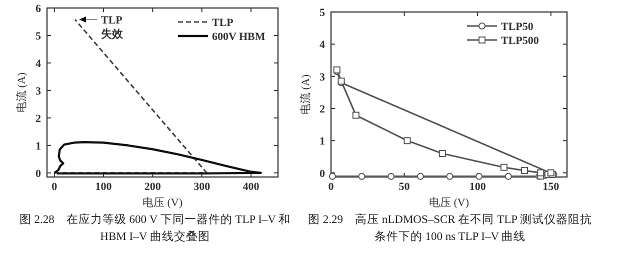 Image resolution: width=617 pixels, height=260 pixels. What do you see at coordinates (520, 41) in the screenshot?
I see `legend-label: TLP500` at bounding box center [520, 41].